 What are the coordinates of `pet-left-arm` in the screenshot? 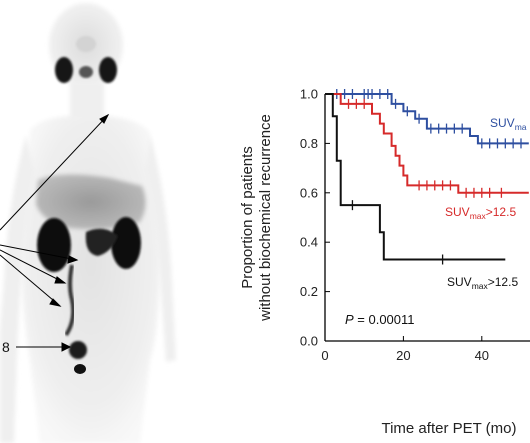 It's located at (17, 289).